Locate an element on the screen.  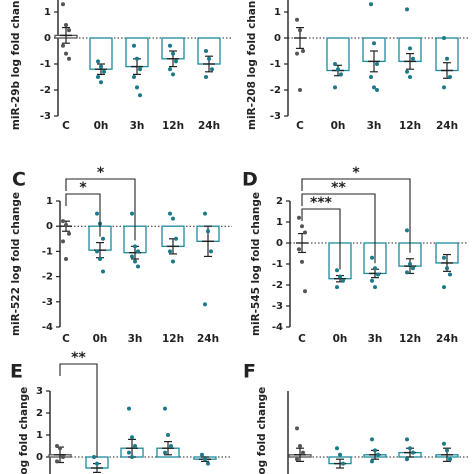
panel: log fold changeFC0h3h12h24h is located at coordinates (355, 417).